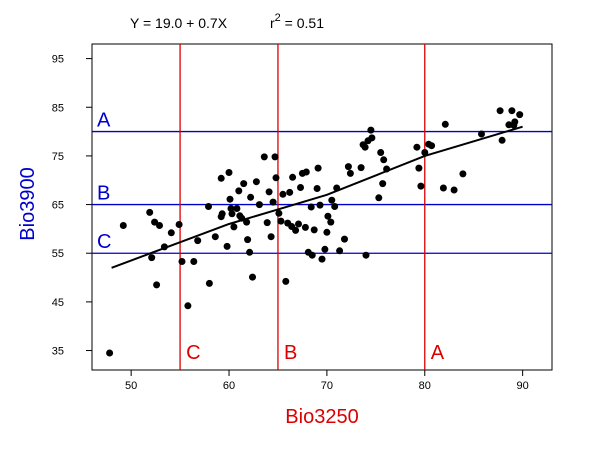 Image resolution: width=600 pixels, height=449 pixels. Describe the element at coordinates (272, 23) in the screenshot. I see `r-squared-symbol: r` at that location.